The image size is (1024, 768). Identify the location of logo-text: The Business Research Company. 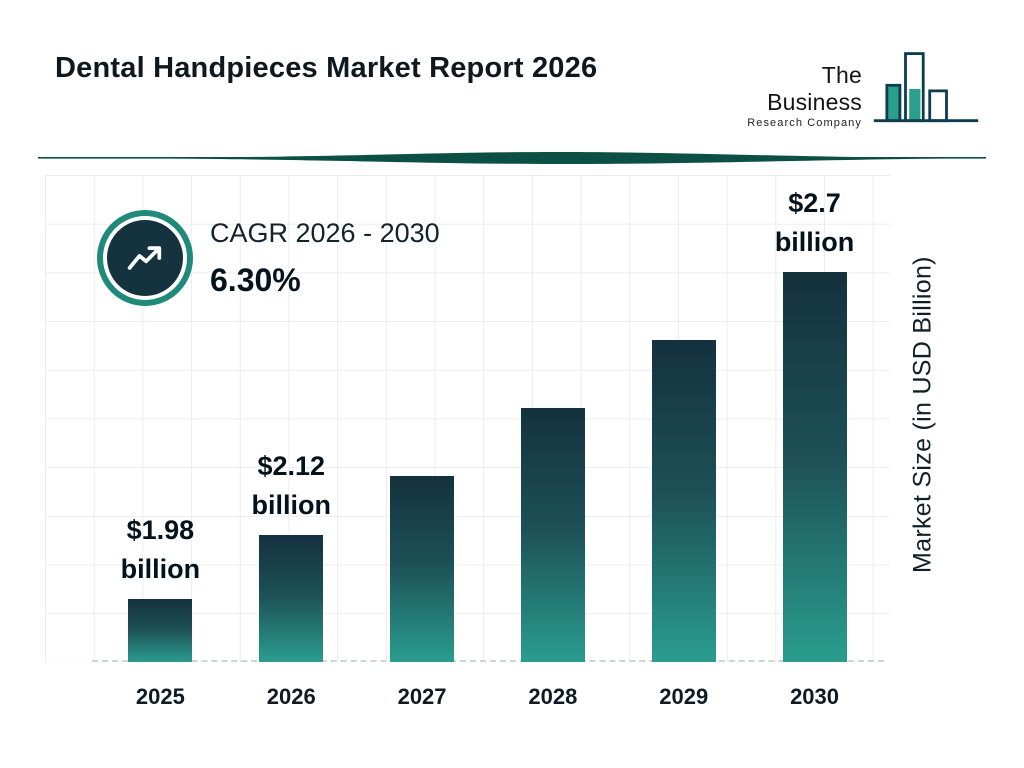
(792, 95).